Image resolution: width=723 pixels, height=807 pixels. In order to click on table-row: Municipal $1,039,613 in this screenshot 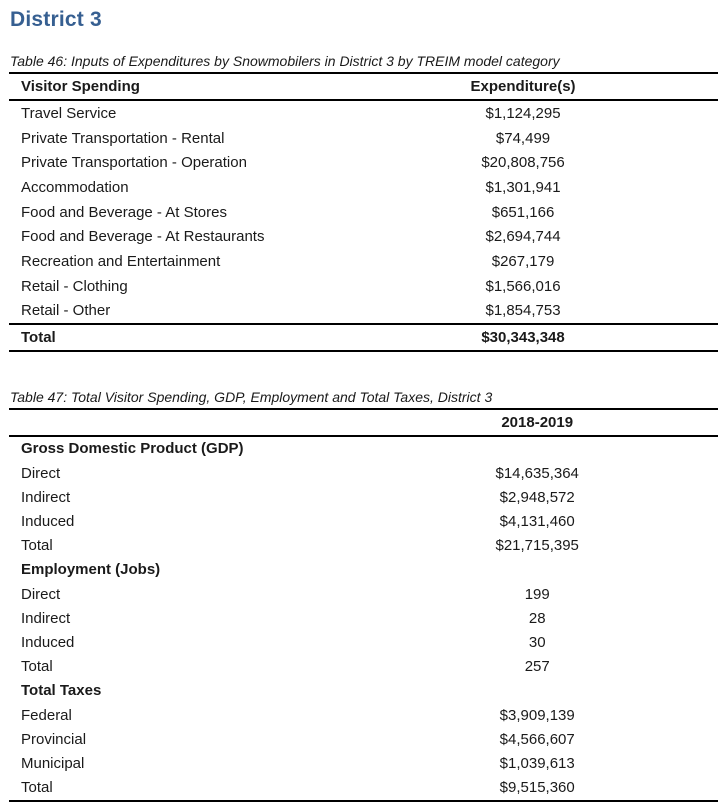, I will do `click(363, 763)`.